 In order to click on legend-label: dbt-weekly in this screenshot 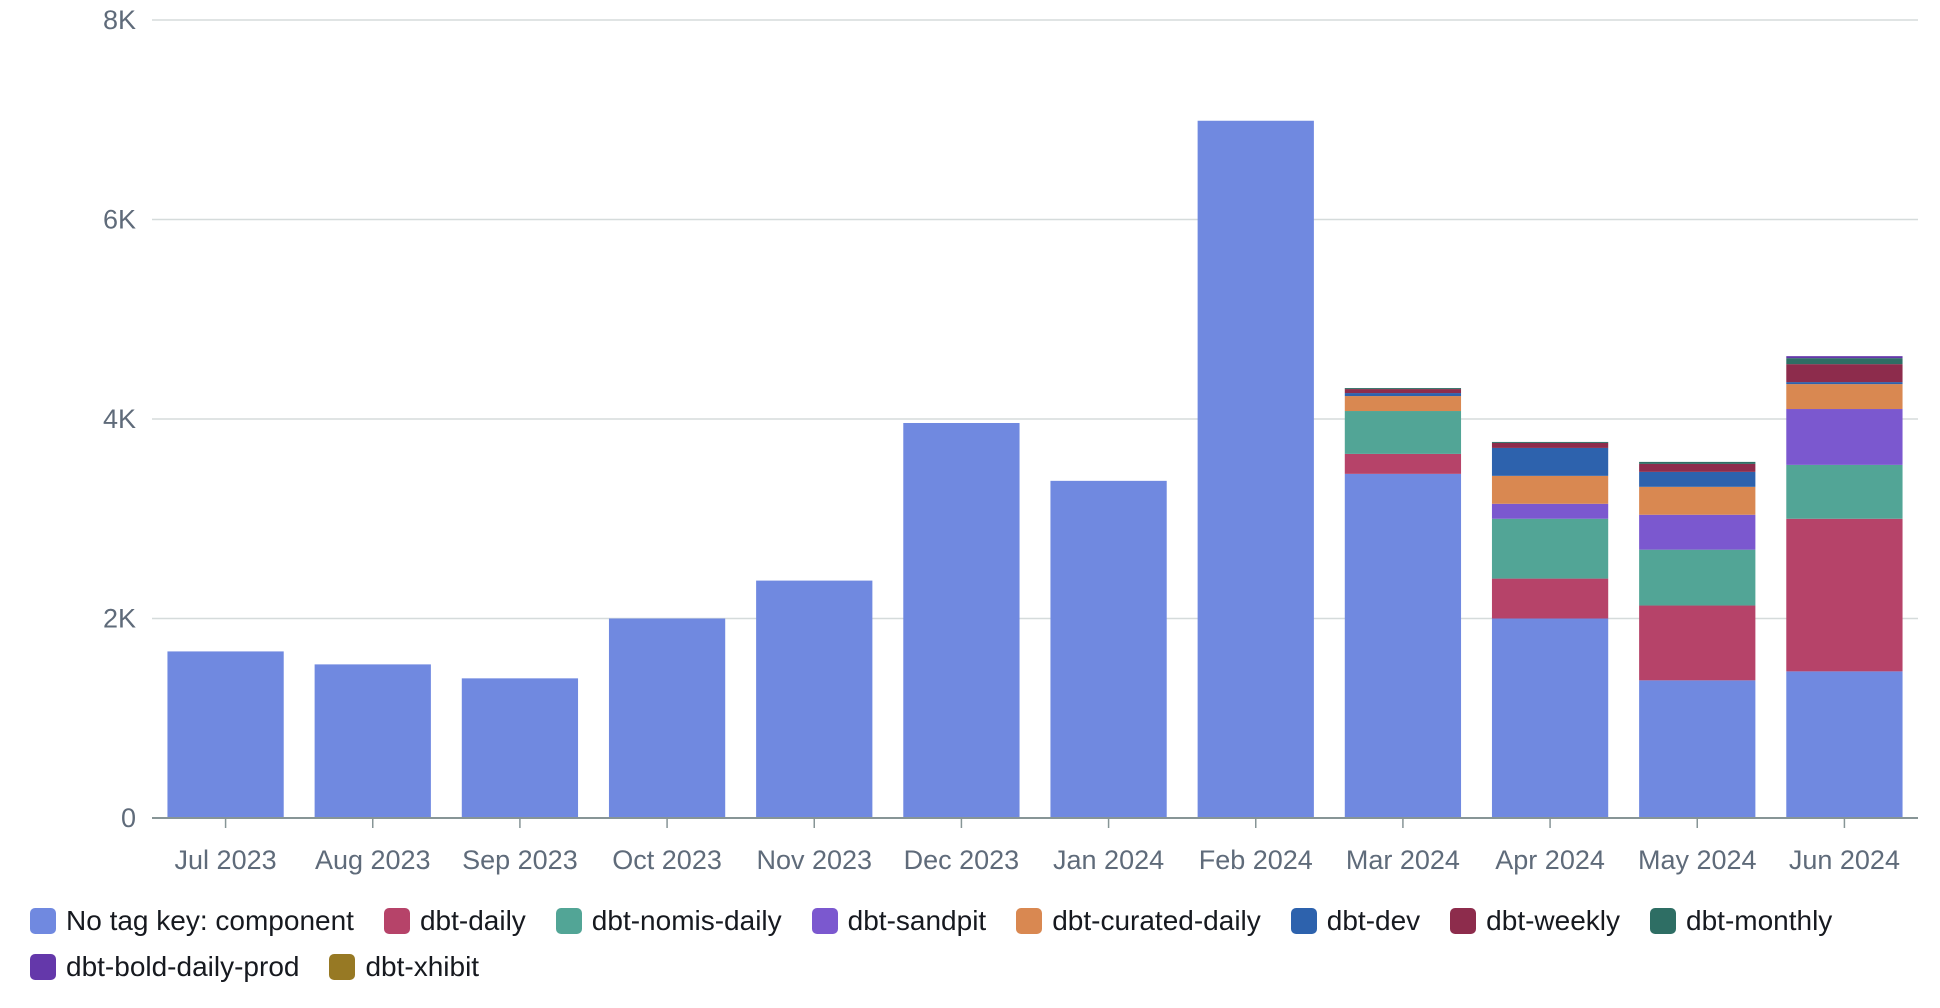, I will do `click(1553, 920)`.